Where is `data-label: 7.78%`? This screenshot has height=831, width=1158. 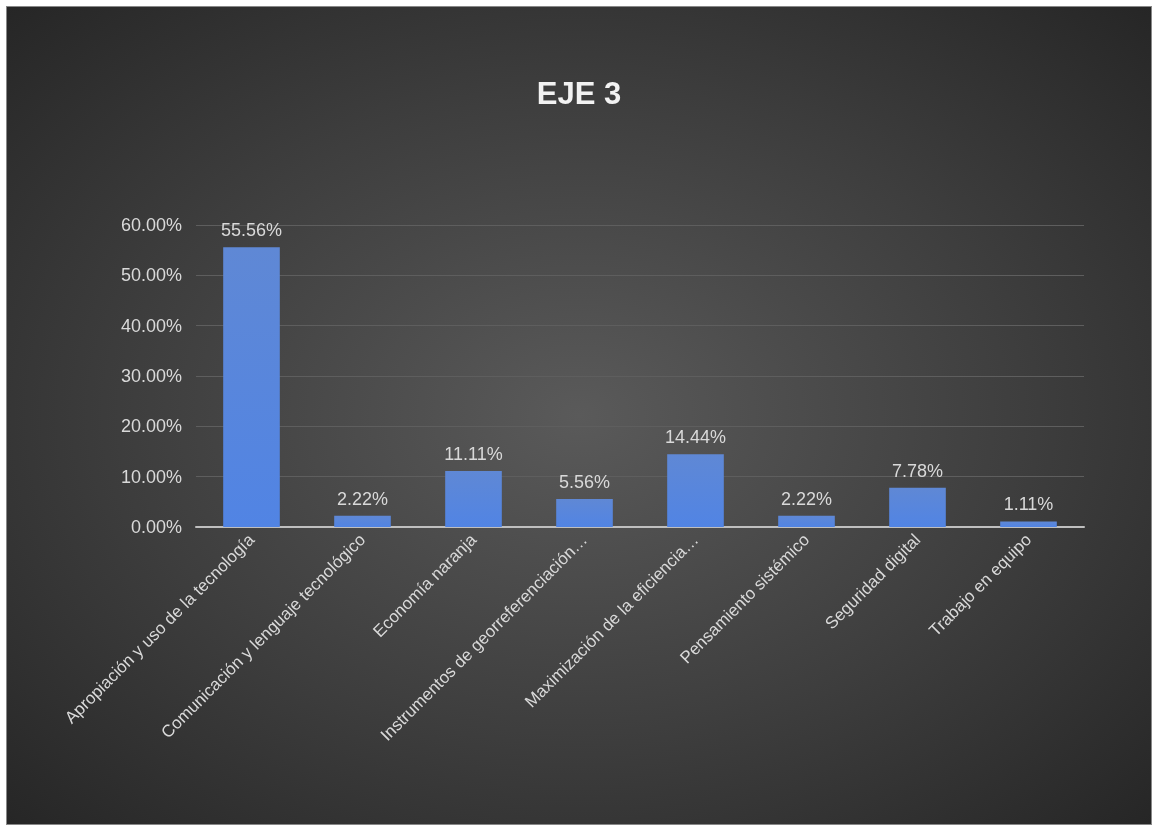
data-label: 7.78% is located at coordinates (917, 470).